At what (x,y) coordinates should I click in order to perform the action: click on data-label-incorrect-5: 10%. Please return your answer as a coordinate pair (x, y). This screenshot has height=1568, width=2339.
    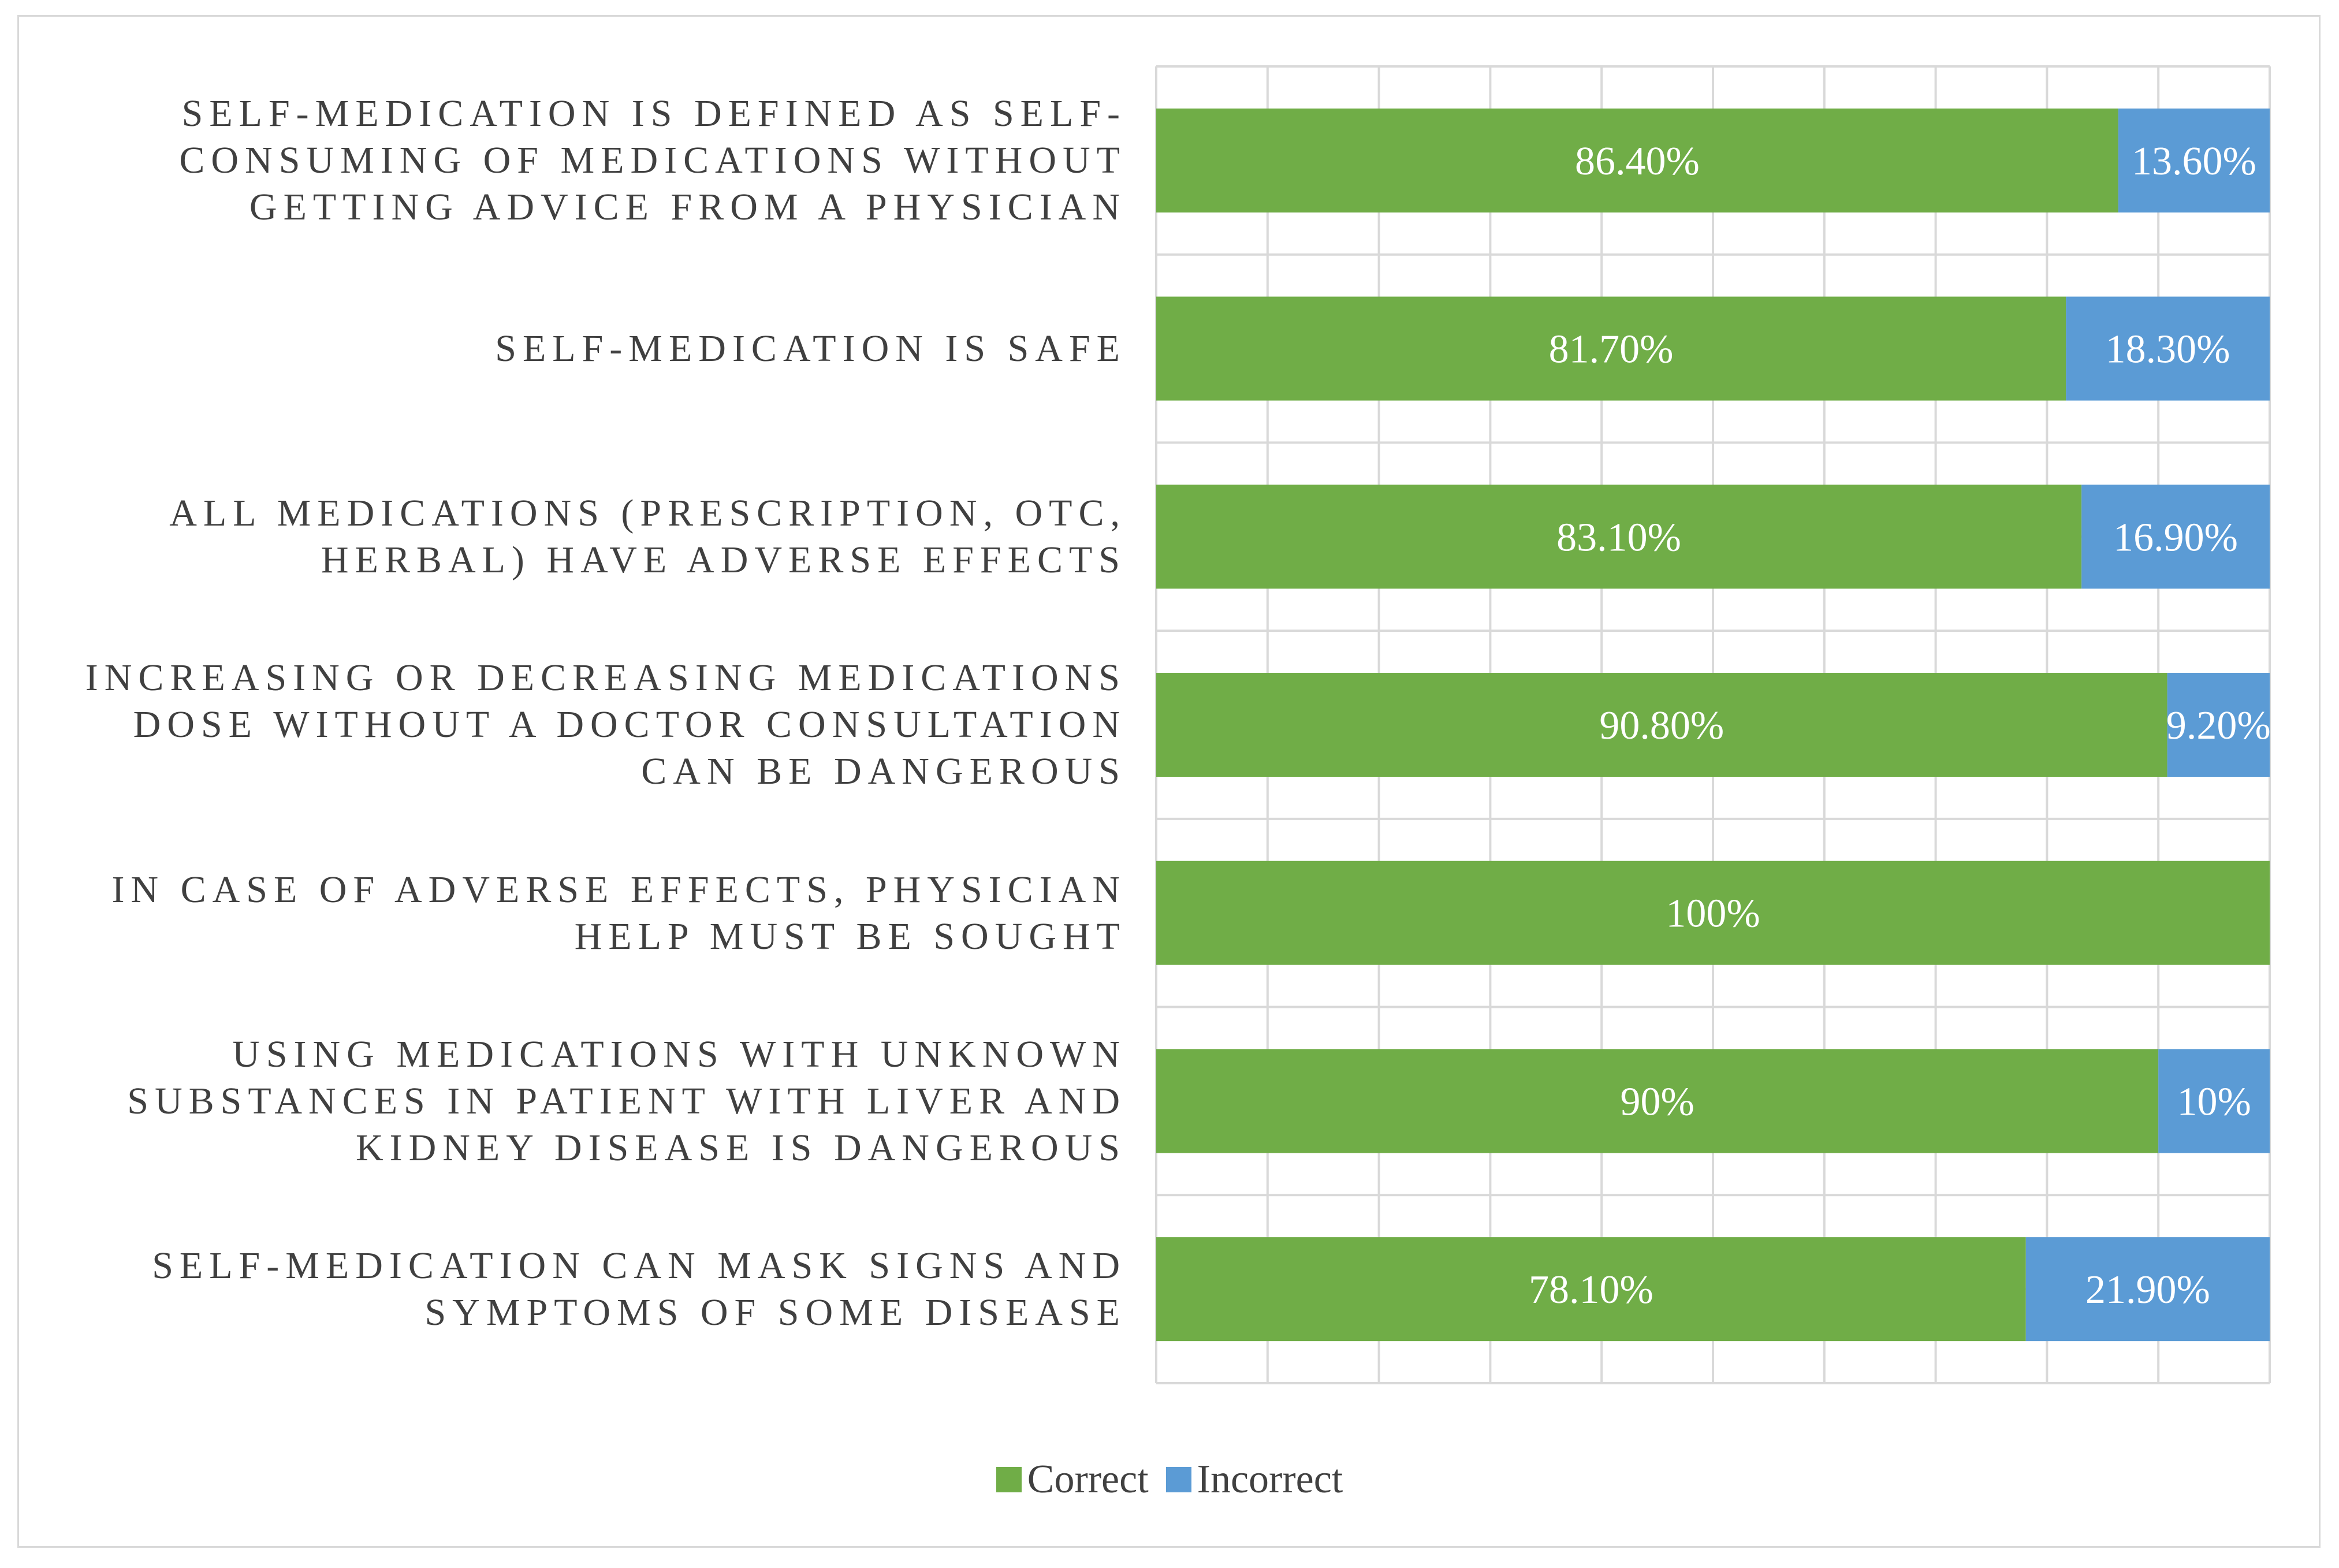
    Looking at the image, I should click on (2214, 1101).